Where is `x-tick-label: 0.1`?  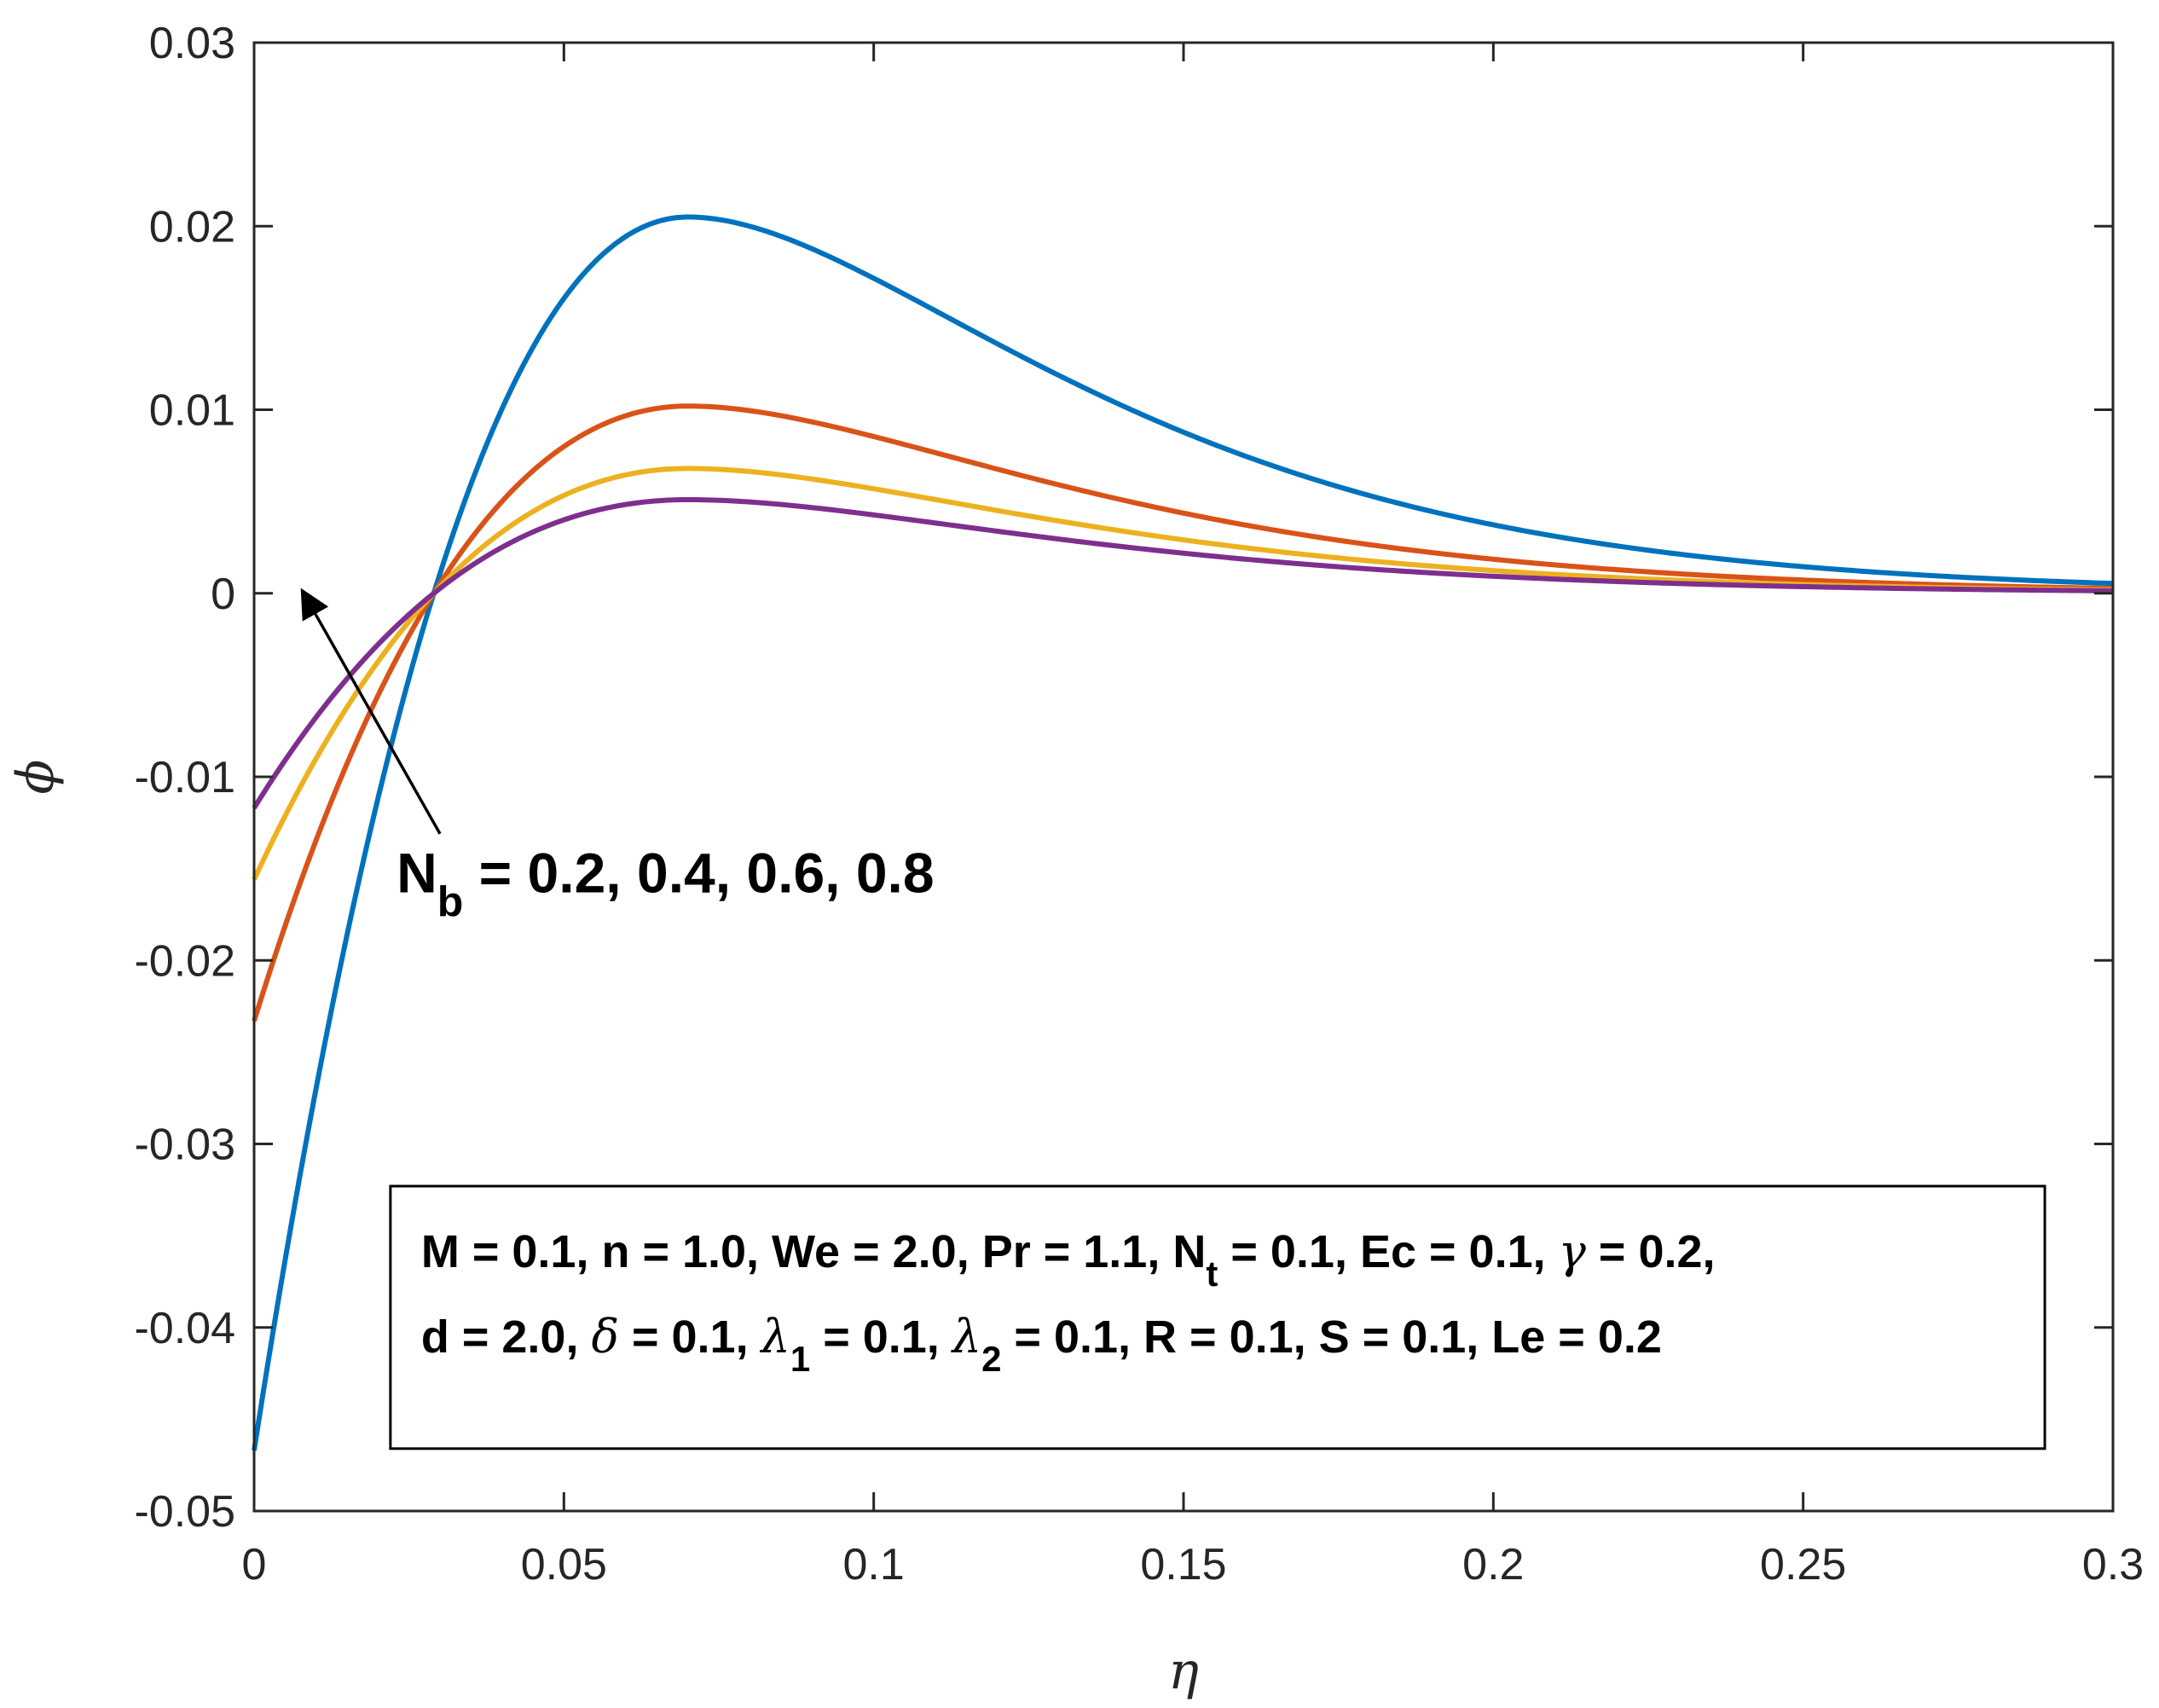
x-tick-label: 0.1 is located at coordinates (874, 1564).